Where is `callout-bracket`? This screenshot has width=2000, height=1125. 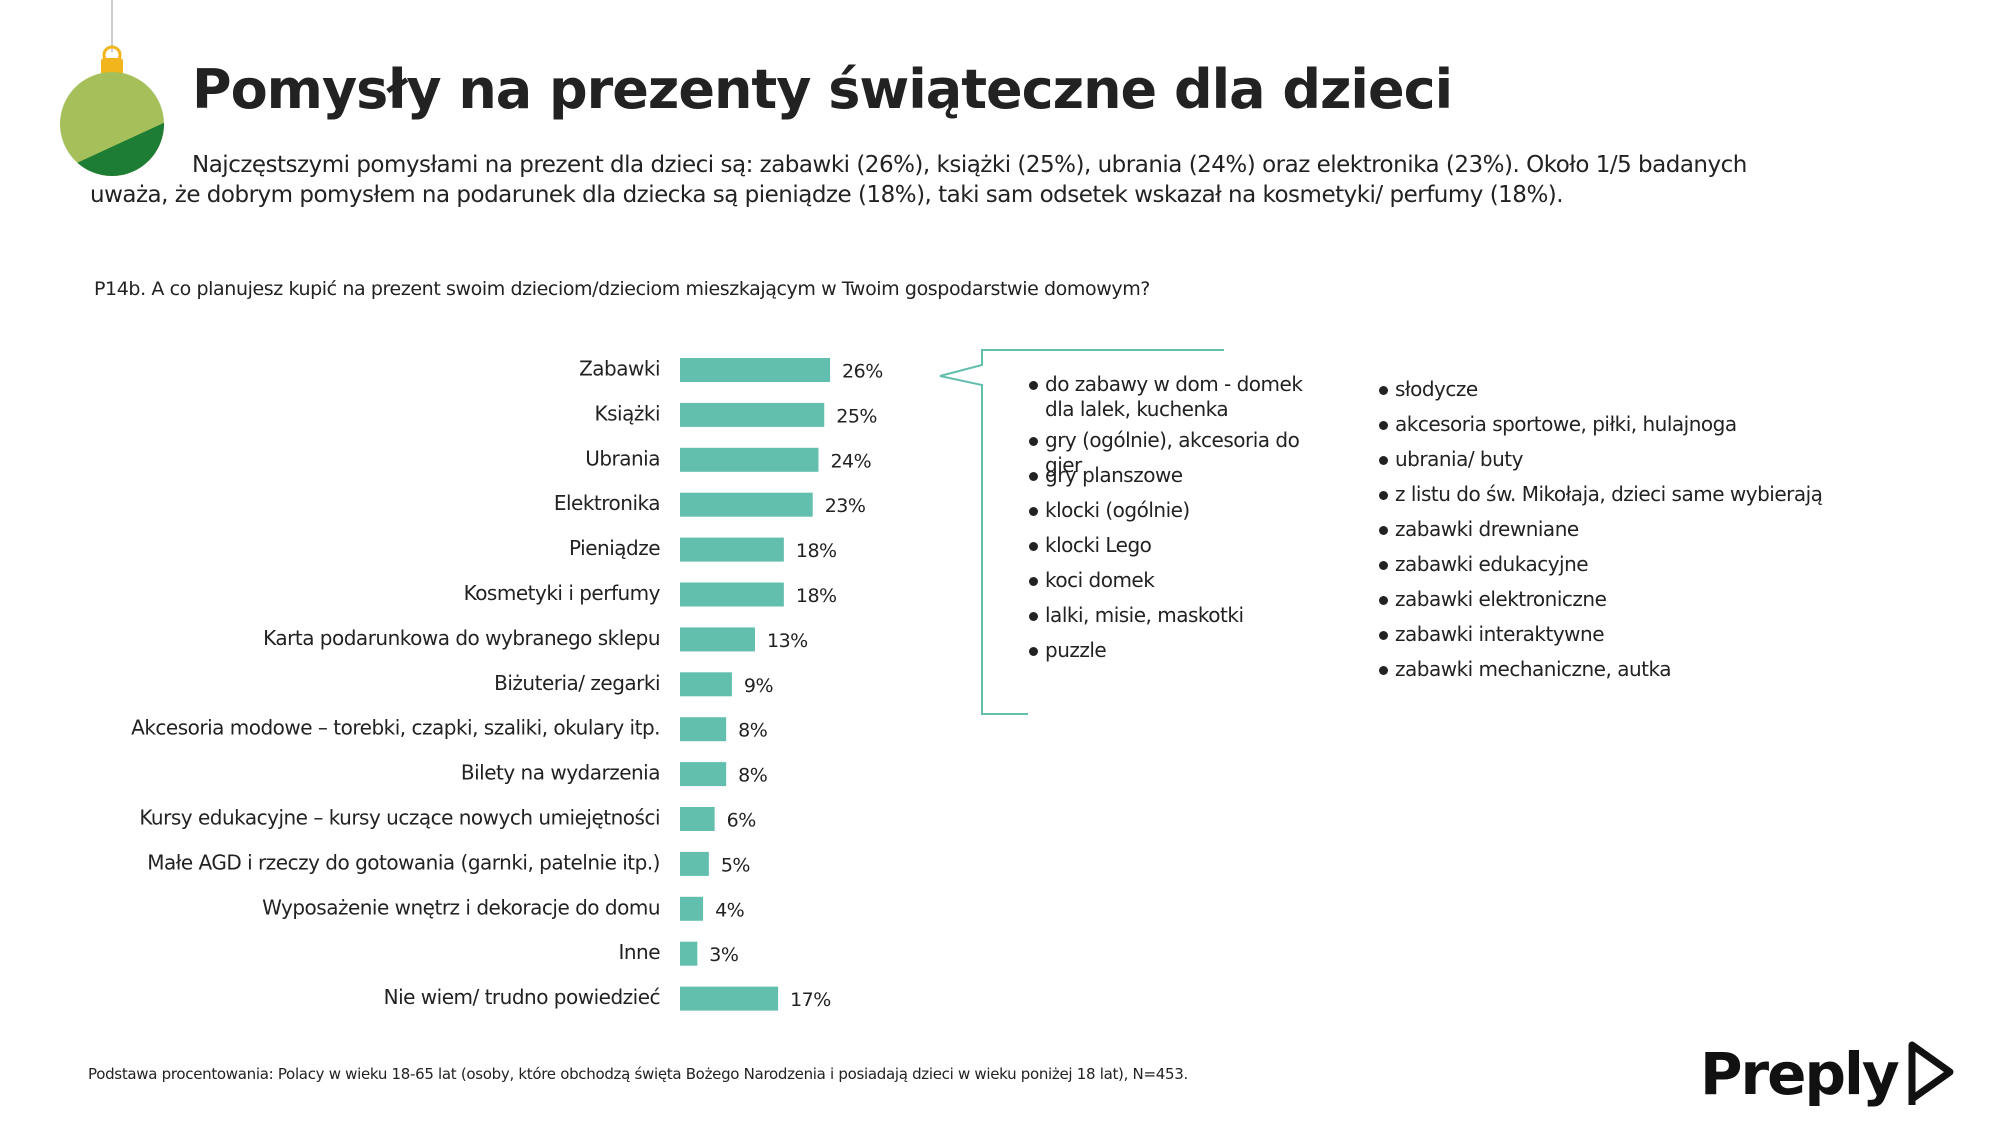
callout-bracket is located at coordinates (1081, 532).